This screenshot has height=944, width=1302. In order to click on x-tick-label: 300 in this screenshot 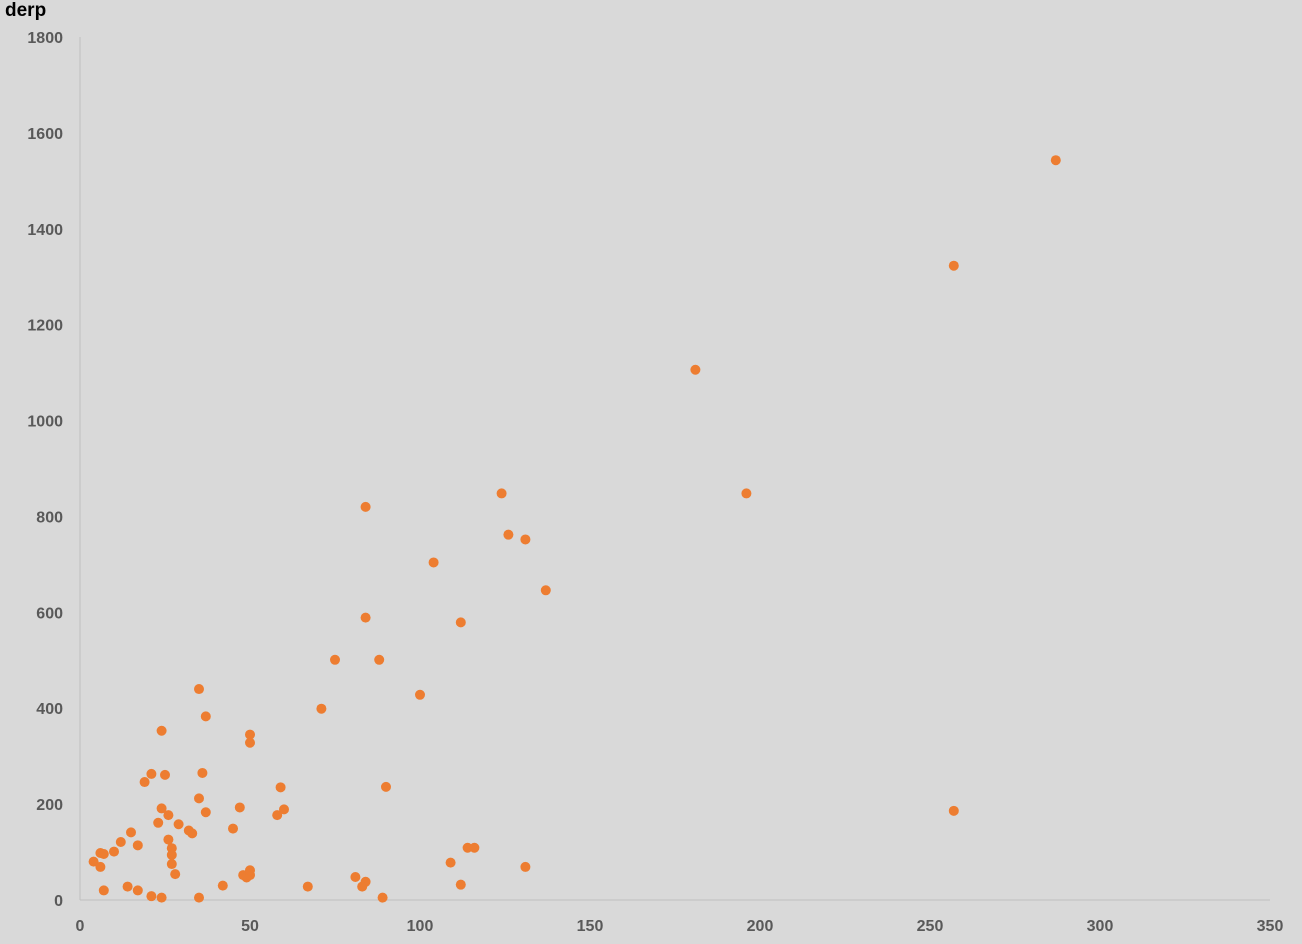, I will do `click(1100, 926)`.